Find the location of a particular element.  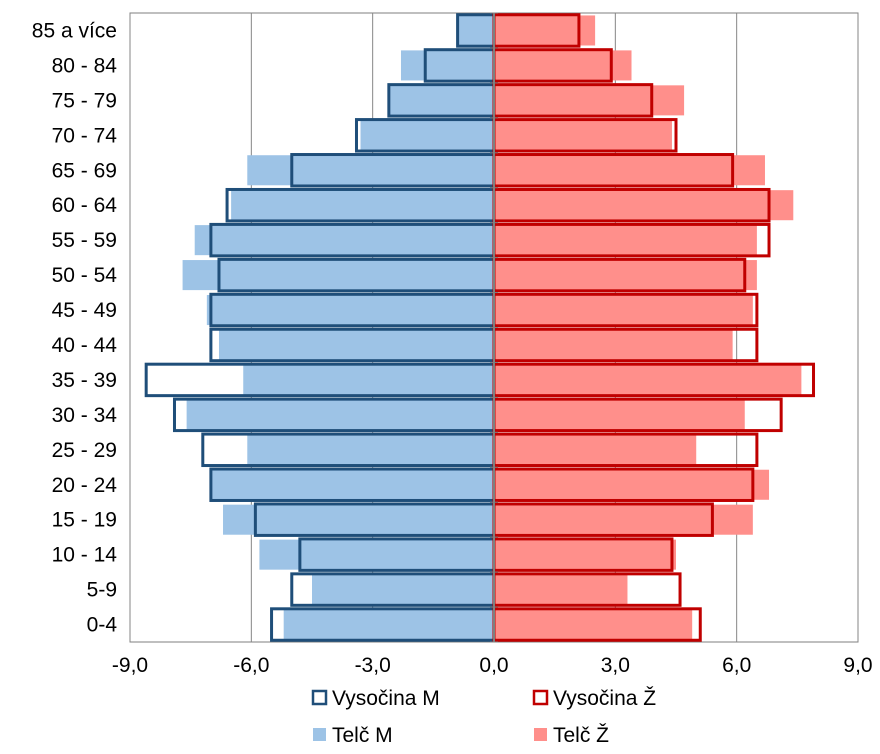

x-axis-labels: -9,0 -6,0 -3,0 0,0 3,0 6,0 9,0 is located at coordinates (492, 665).